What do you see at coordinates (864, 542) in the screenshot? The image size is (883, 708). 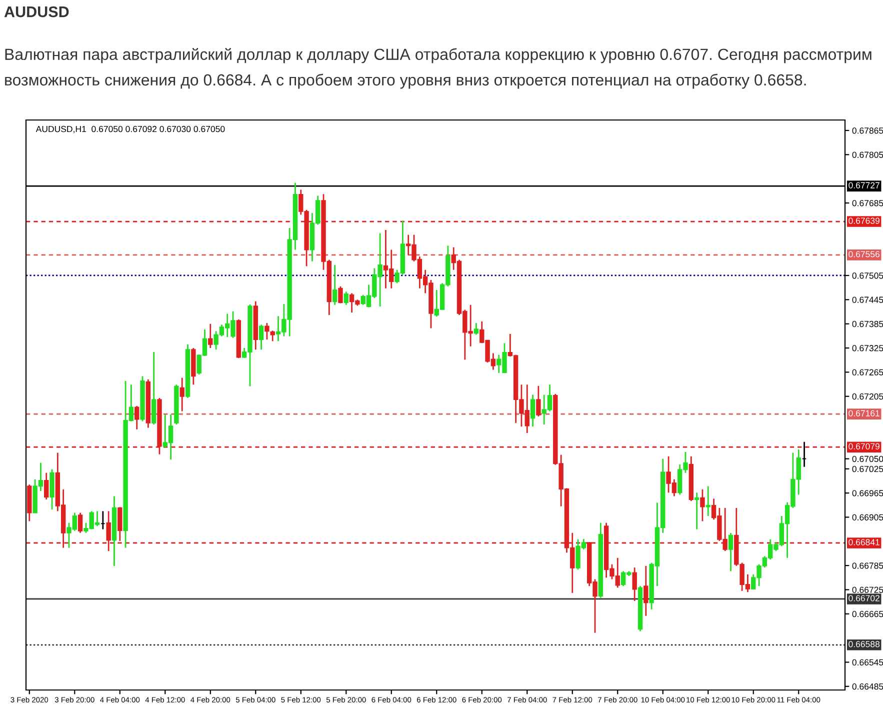 I see `ref-line-label: 0.66841` at bounding box center [864, 542].